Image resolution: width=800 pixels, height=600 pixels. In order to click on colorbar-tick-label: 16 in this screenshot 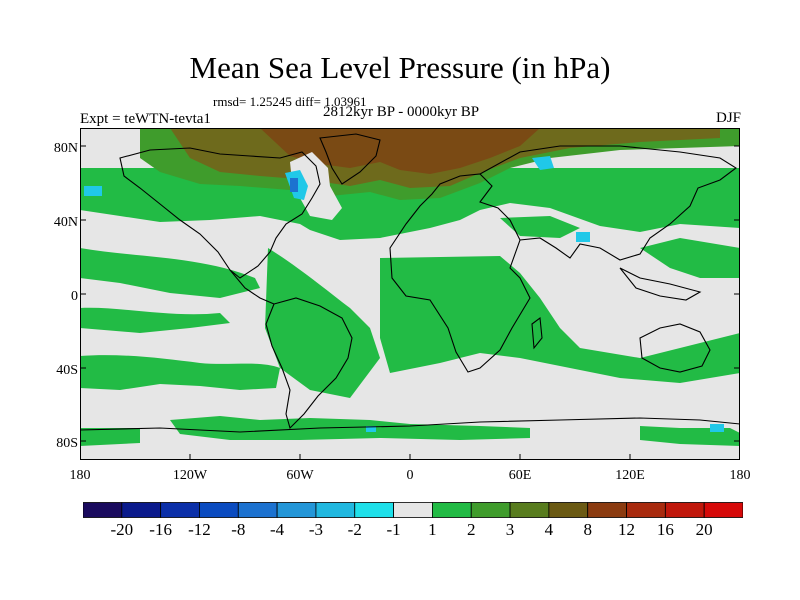, I will do `click(665, 529)`.